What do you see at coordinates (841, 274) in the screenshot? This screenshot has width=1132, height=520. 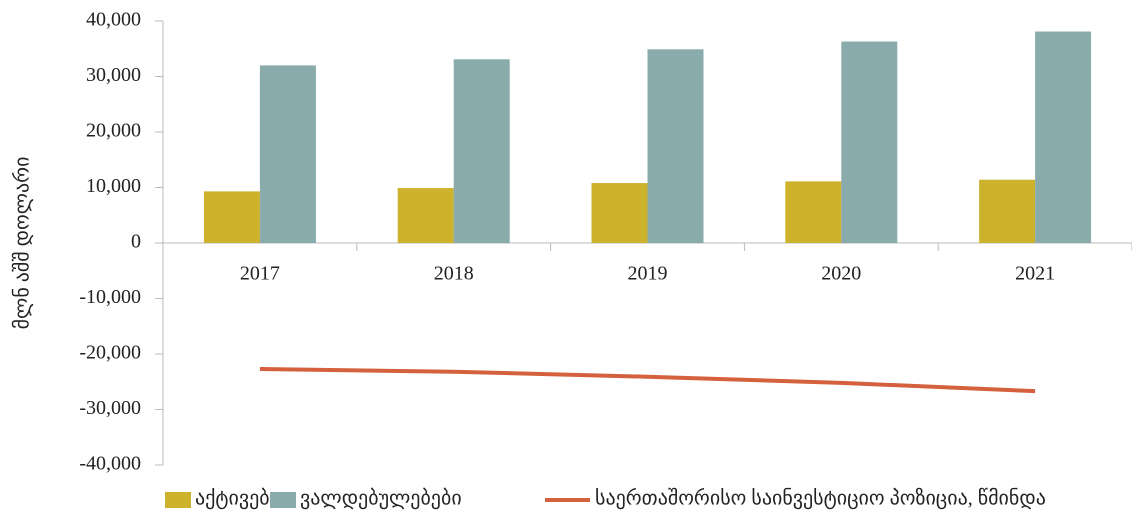 I see `x-tick-label: 2020` at bounding box center [841, 274].